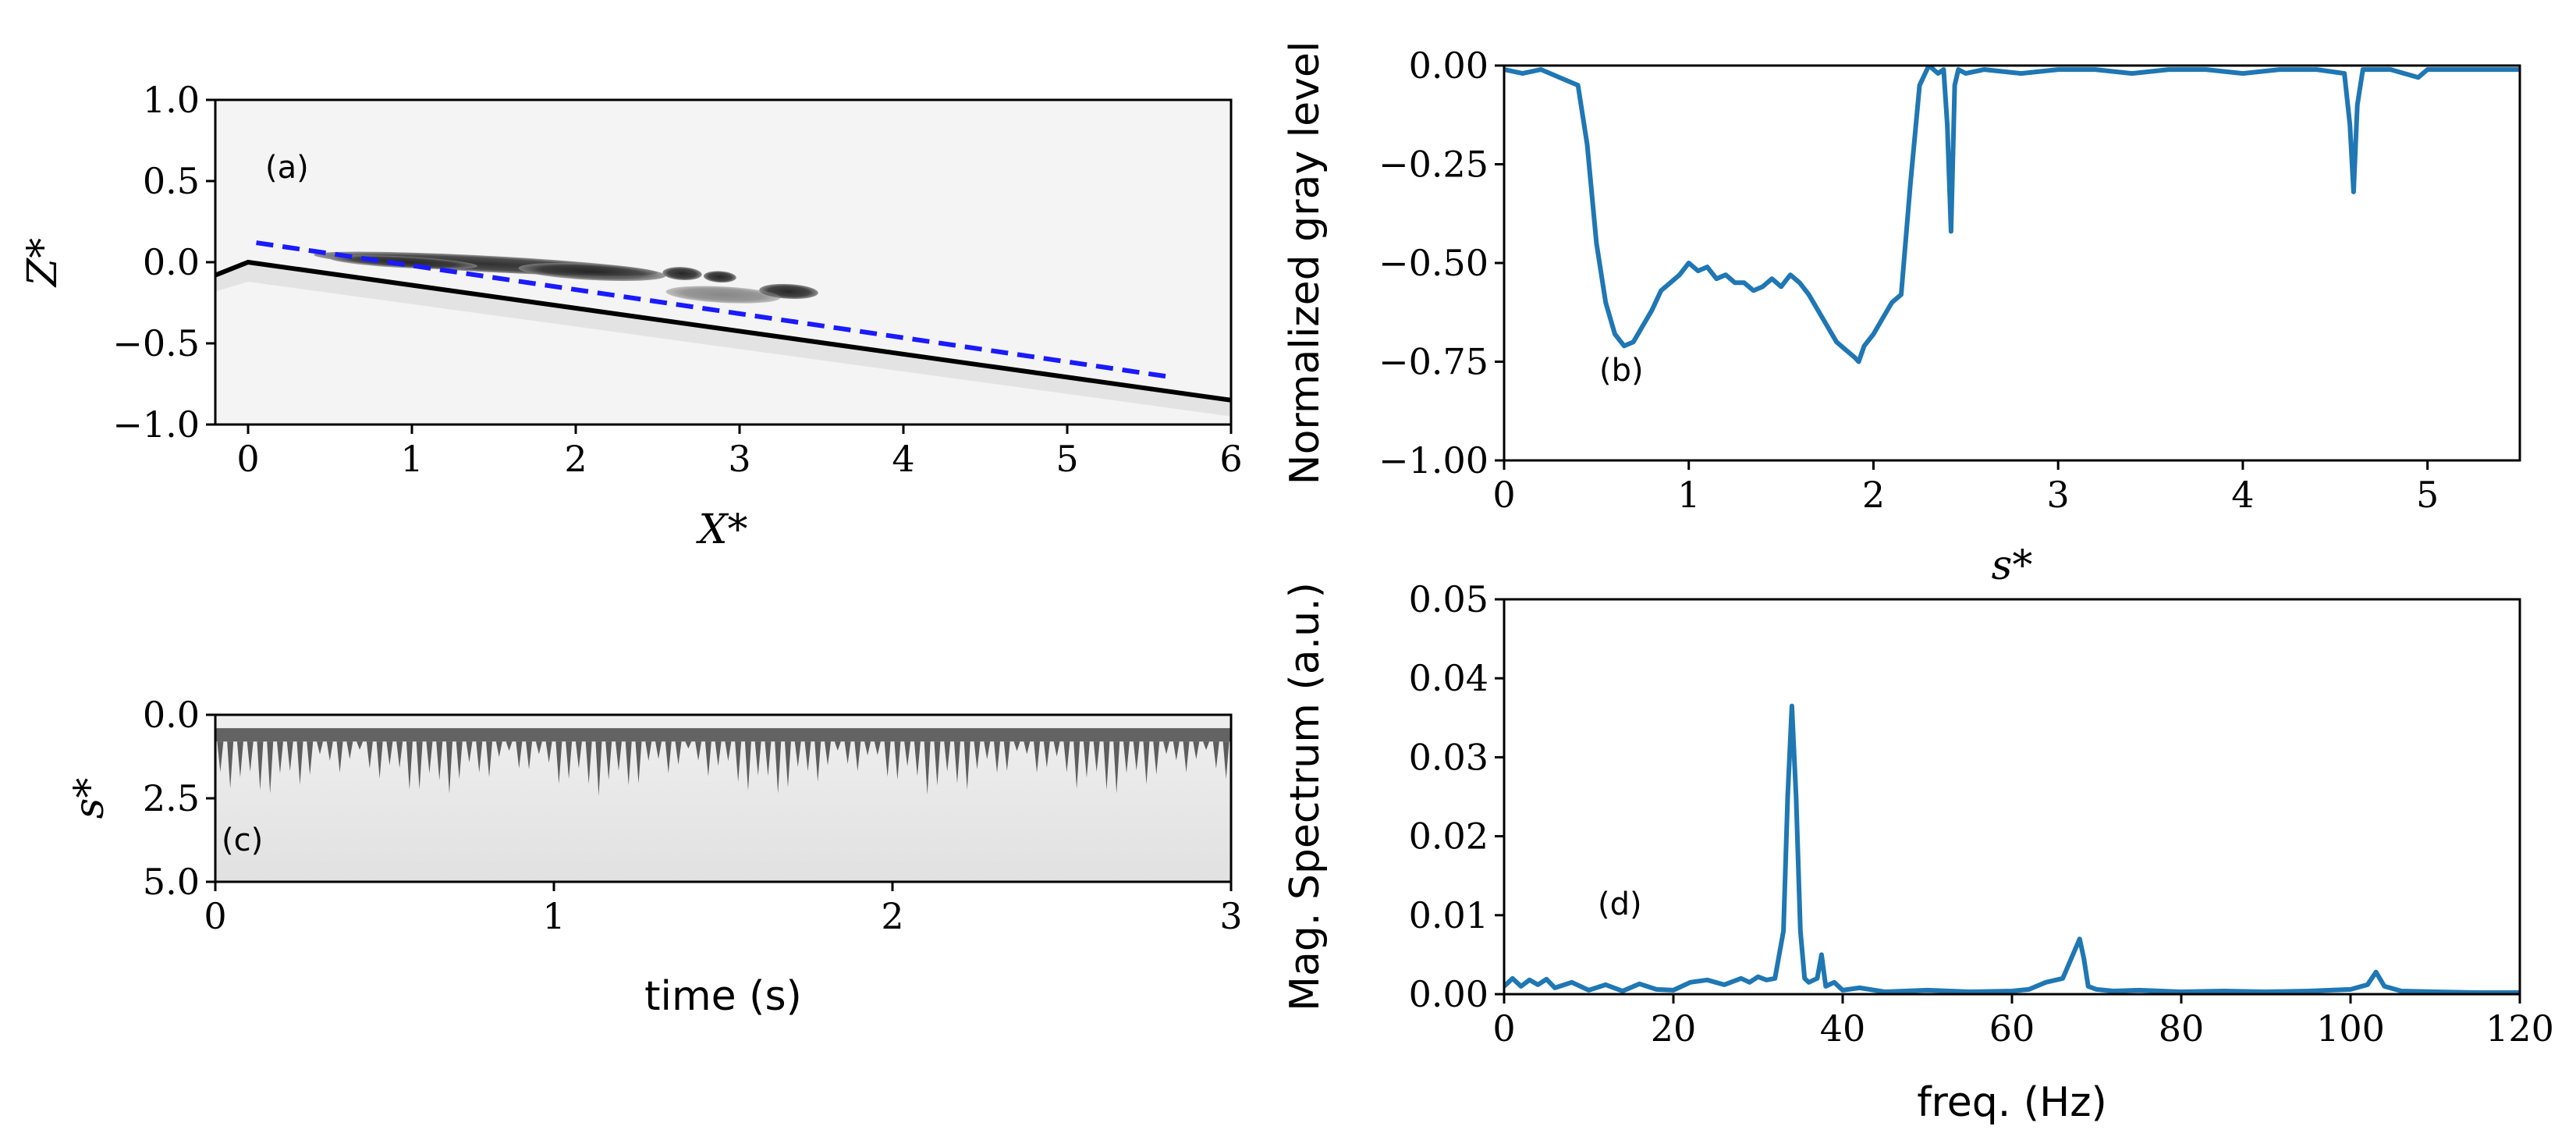  What do you see at coordinates (2427, 495) in the screenshot?
I see `panel-b-xtick-label: 5` at bounding box center [2427, 495].